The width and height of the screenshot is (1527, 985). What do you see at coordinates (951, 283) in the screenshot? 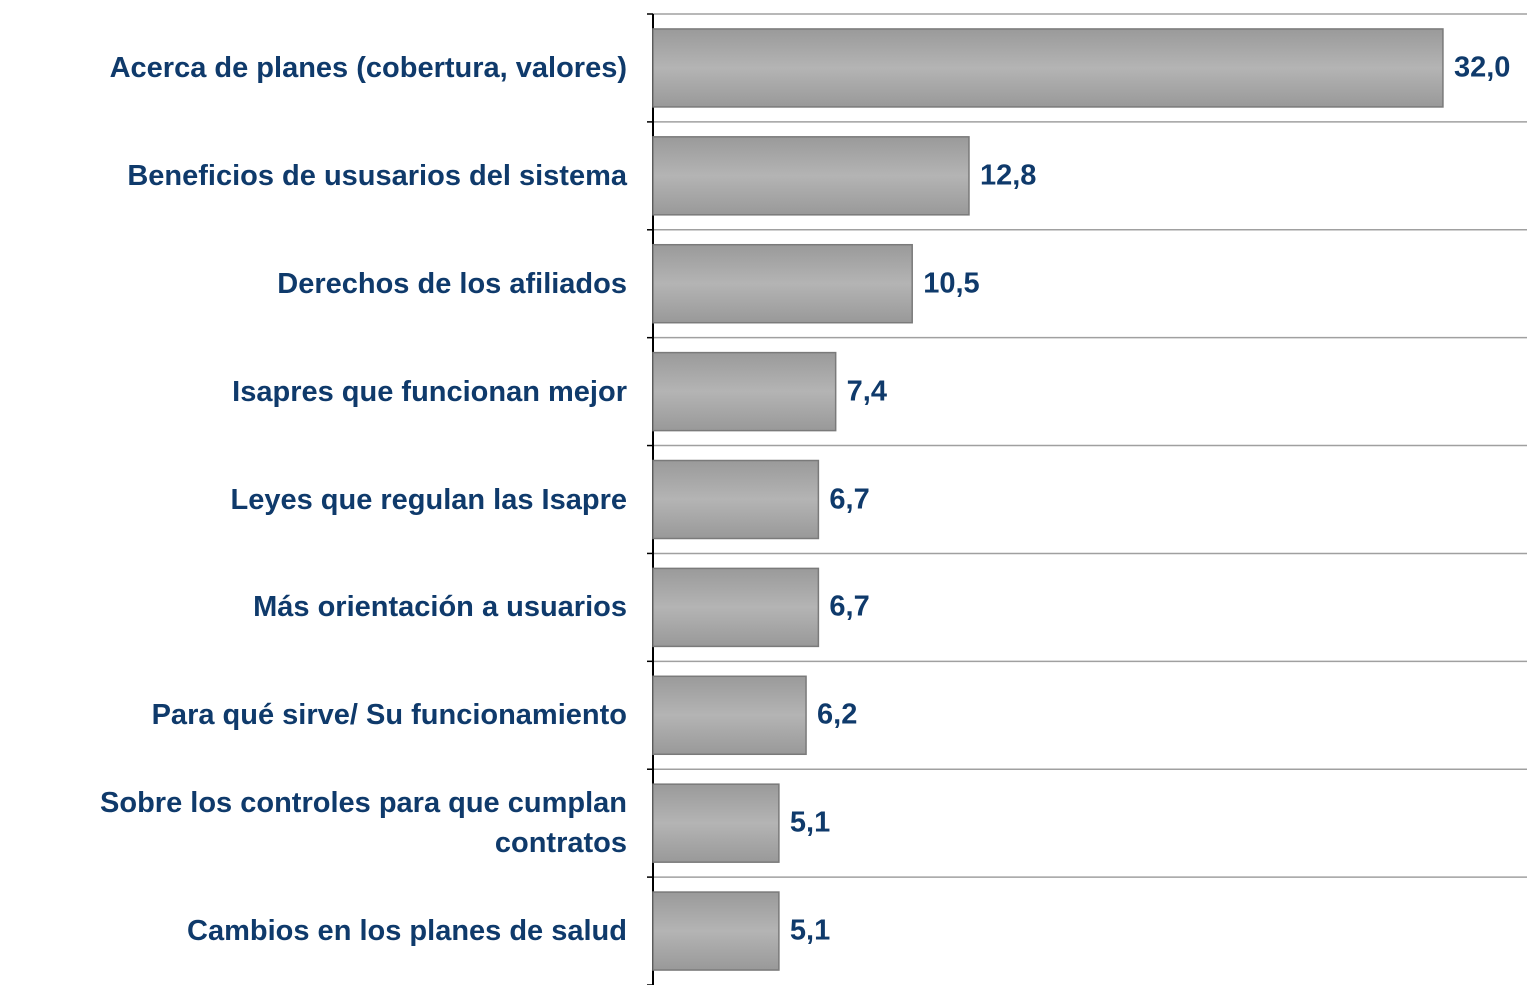
I see `value-label: 10,5` at bounding box center [951, 283].